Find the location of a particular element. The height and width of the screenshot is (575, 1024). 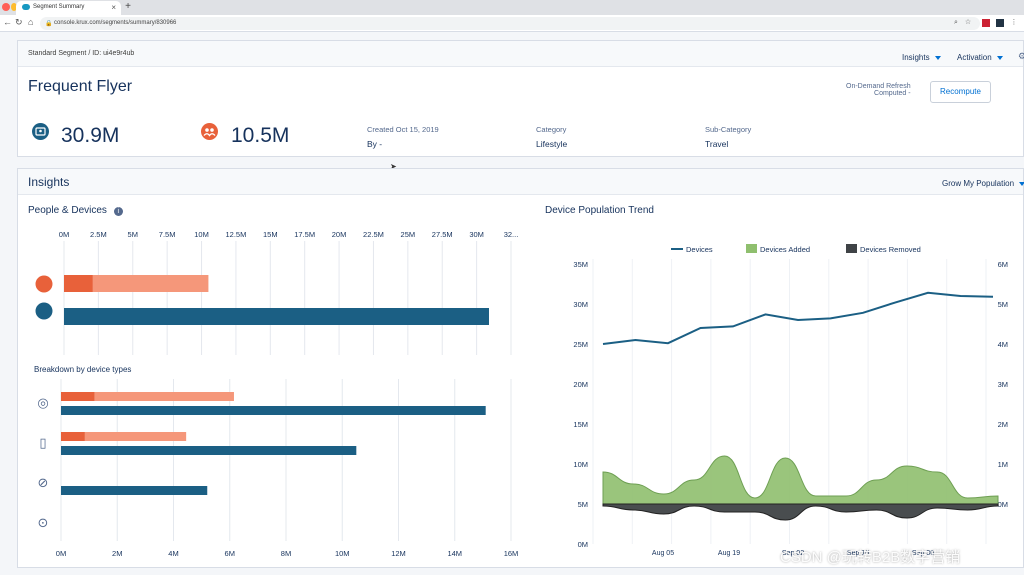

segment-header-strip is located at coordinates (520, 54).